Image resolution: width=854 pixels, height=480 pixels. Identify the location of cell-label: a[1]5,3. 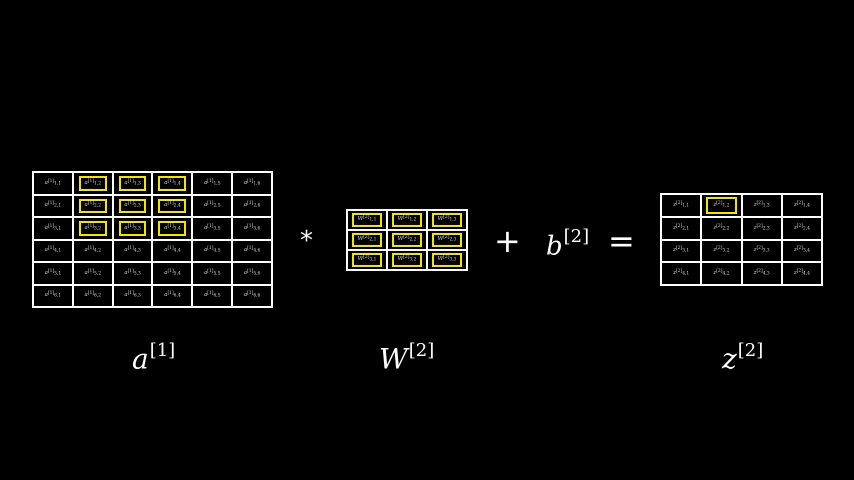
(132, 272).